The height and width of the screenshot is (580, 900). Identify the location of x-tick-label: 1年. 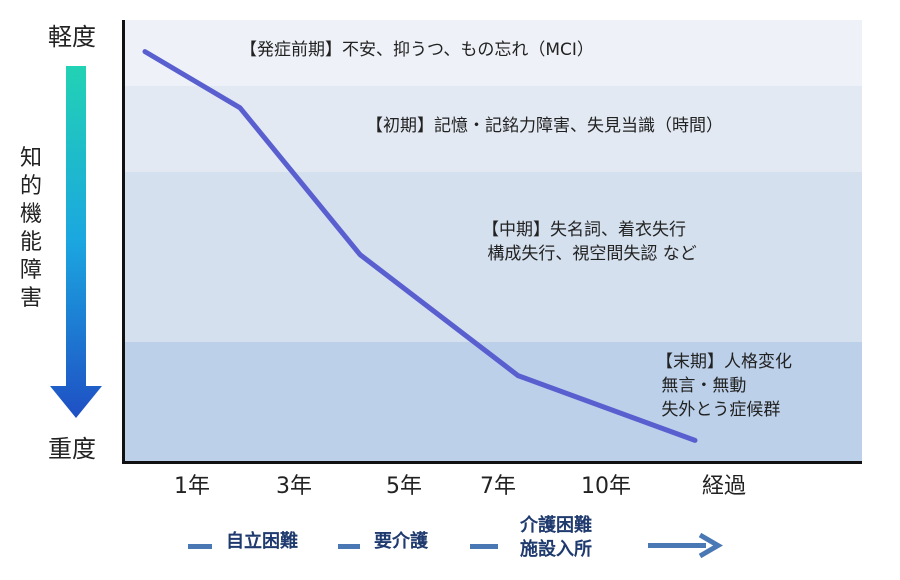
(192, 486).